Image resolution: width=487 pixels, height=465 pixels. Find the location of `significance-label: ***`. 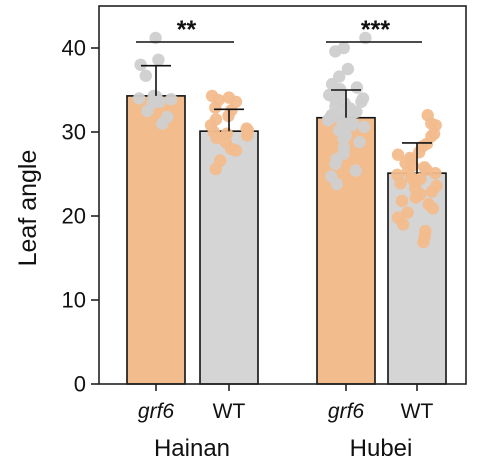

significance-label: *** is located at coordinates (375, 30).